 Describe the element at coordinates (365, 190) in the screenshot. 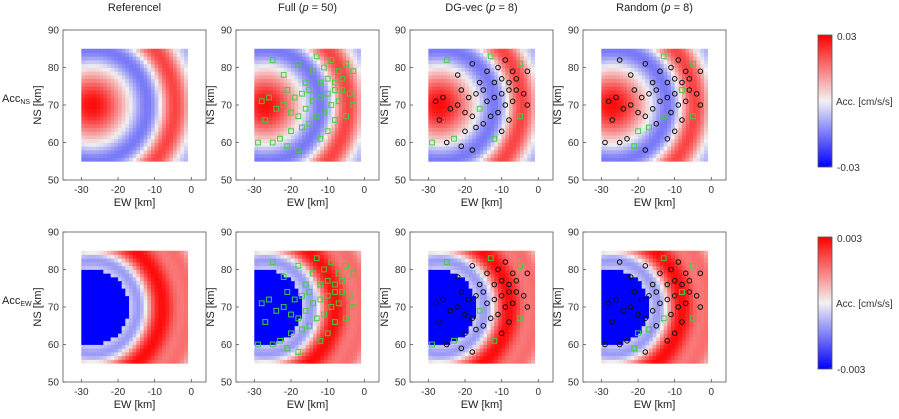

I see `x-tick-label: 0` at that location.